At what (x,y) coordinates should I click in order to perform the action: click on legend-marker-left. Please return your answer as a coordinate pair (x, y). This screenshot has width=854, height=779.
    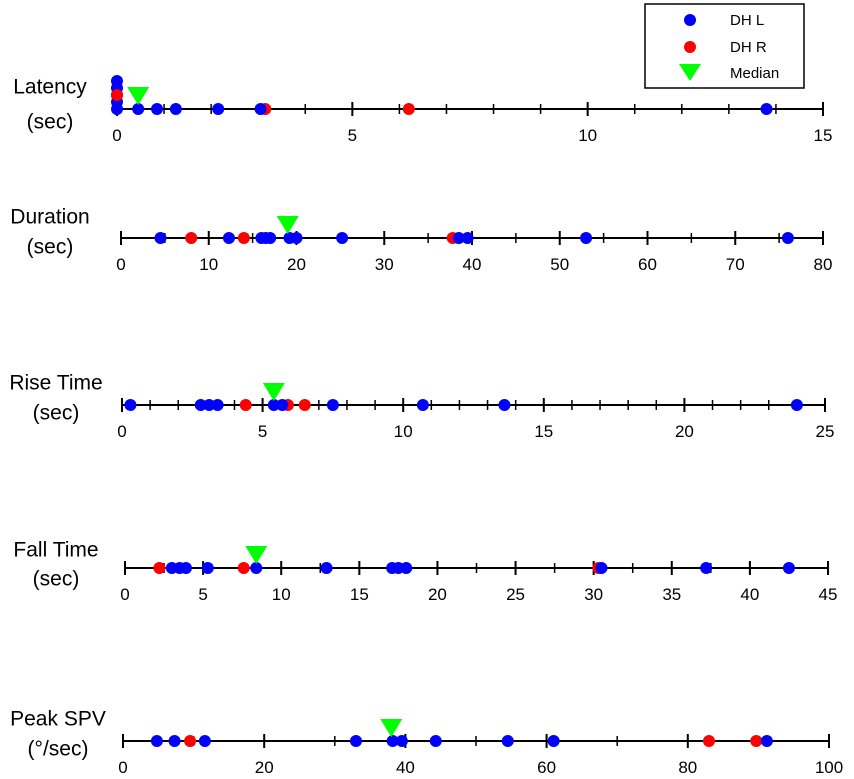
    Looking at the image, I should click on (690, 20).